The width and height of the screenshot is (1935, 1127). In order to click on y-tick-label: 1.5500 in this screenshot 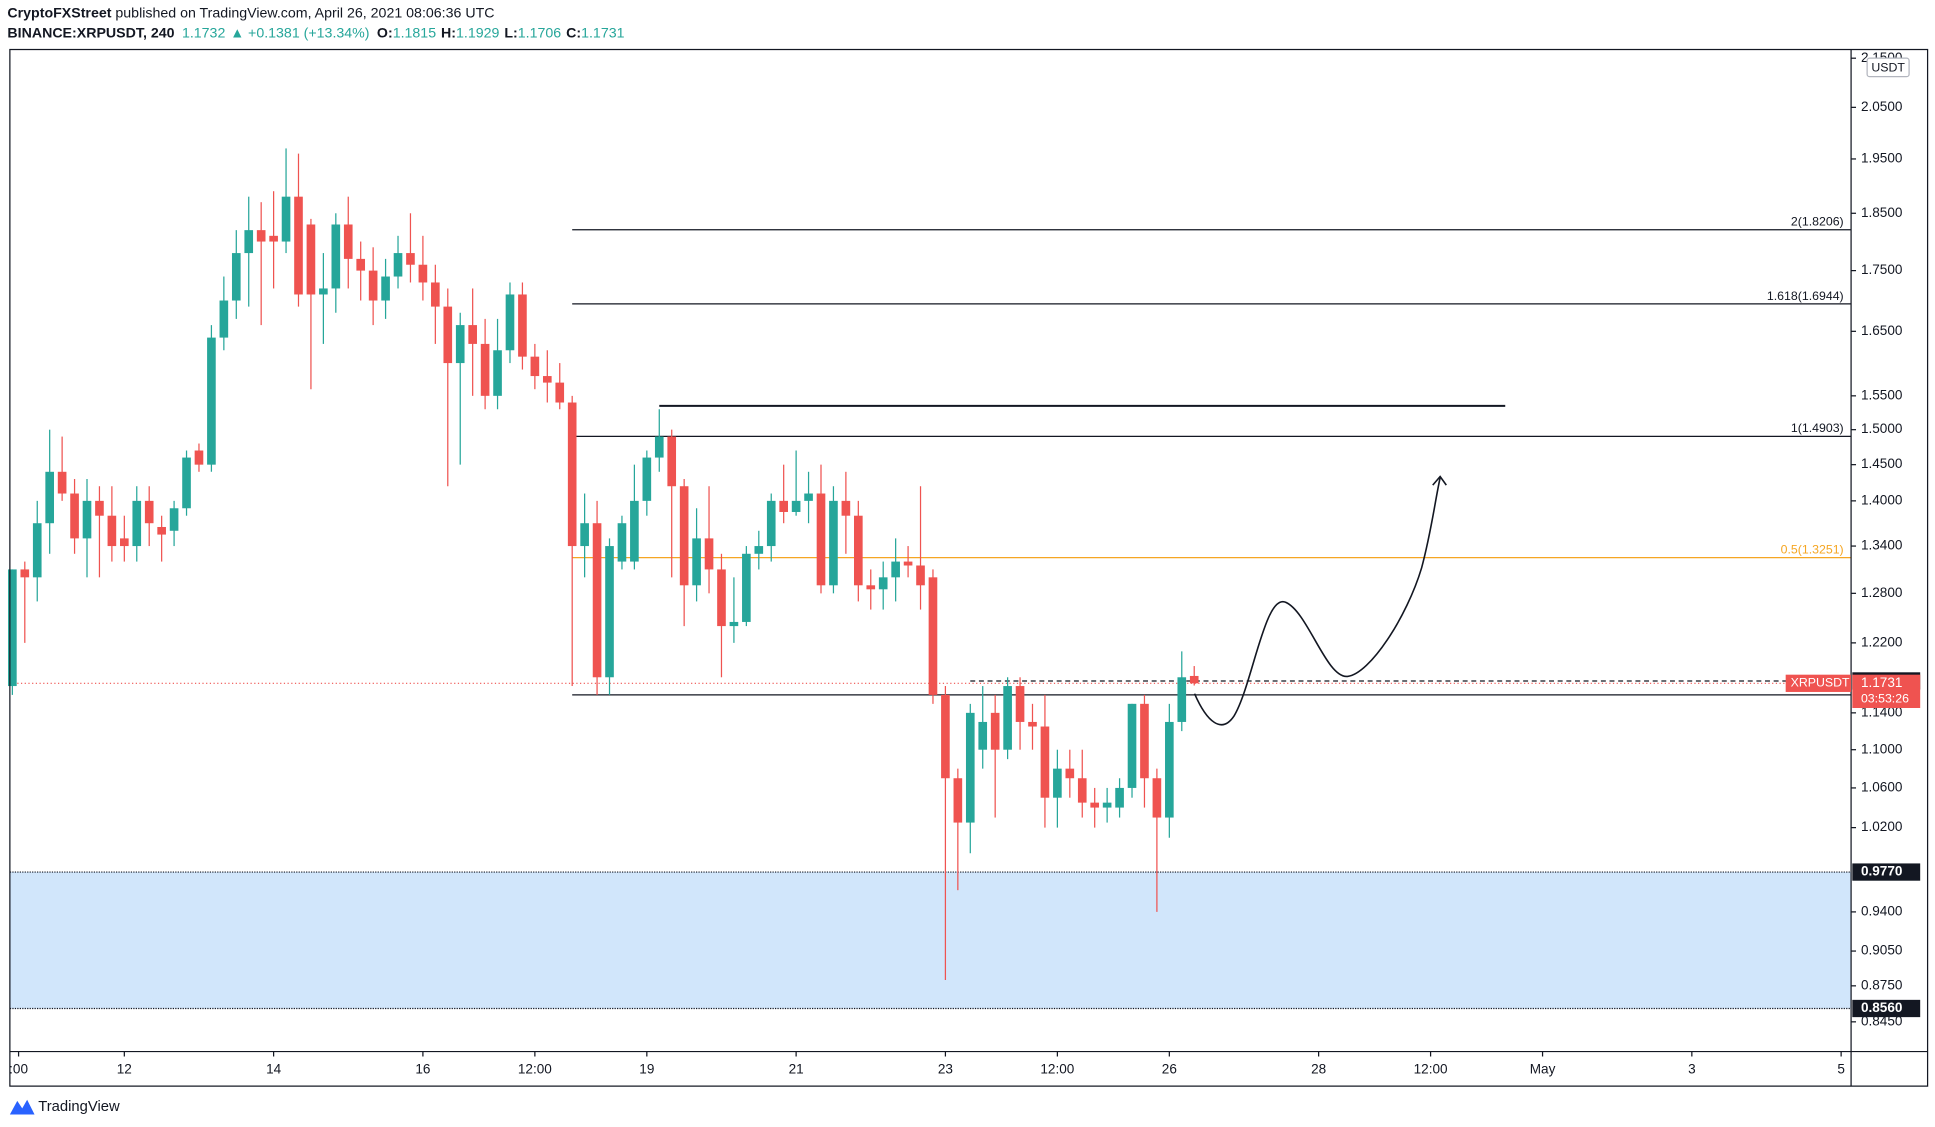, I will do `click(1882, 394)`.